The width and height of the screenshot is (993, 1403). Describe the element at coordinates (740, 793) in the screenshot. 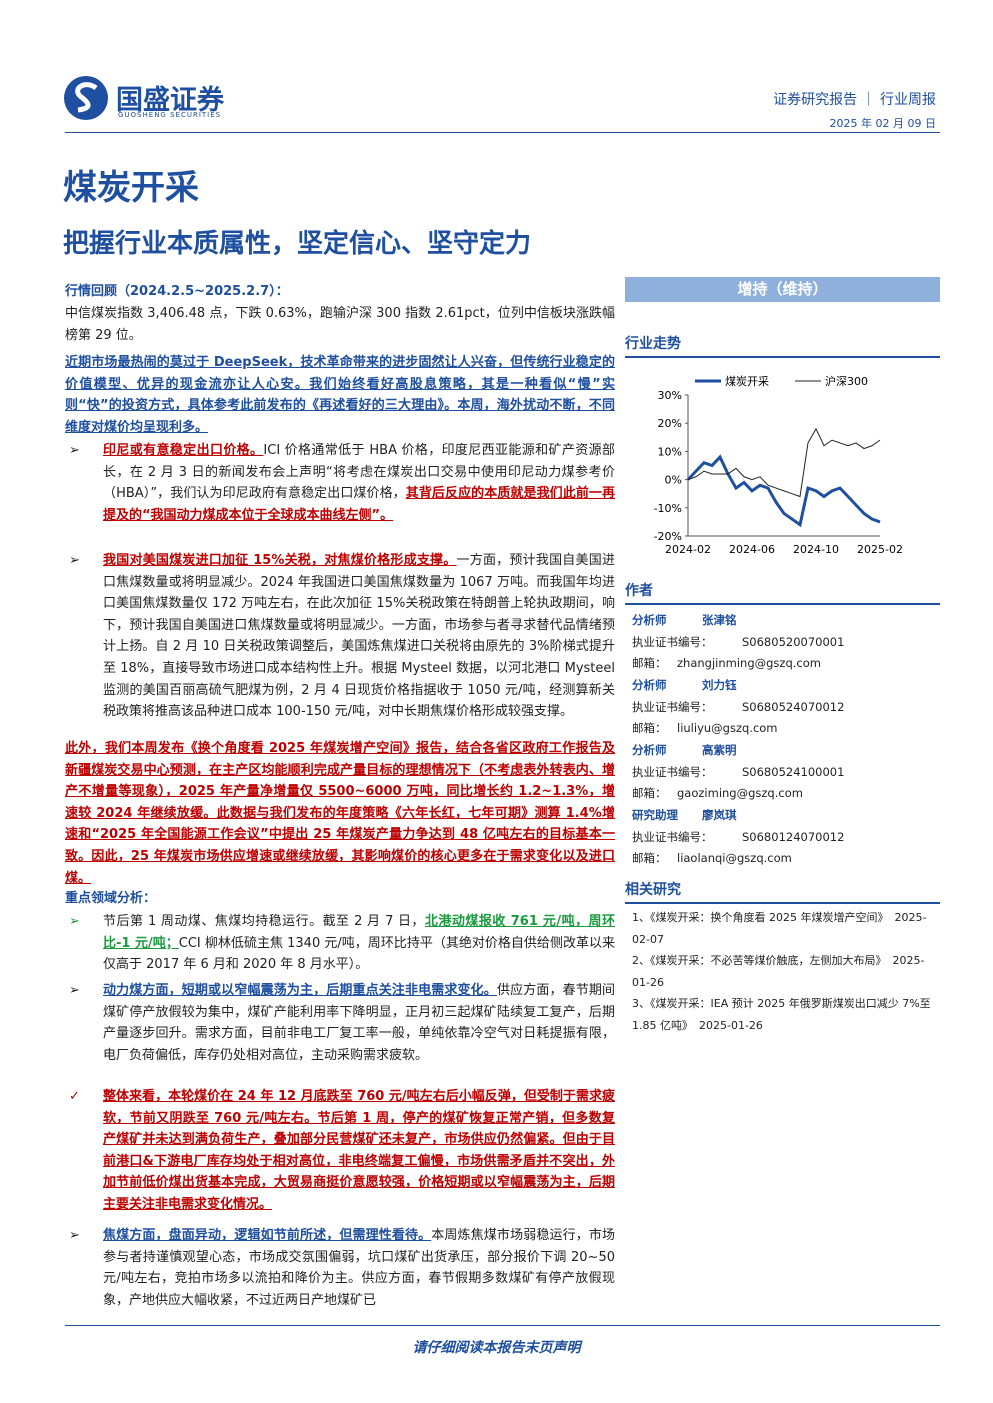

I see `email: gaoziming@gszq.com` at that location.